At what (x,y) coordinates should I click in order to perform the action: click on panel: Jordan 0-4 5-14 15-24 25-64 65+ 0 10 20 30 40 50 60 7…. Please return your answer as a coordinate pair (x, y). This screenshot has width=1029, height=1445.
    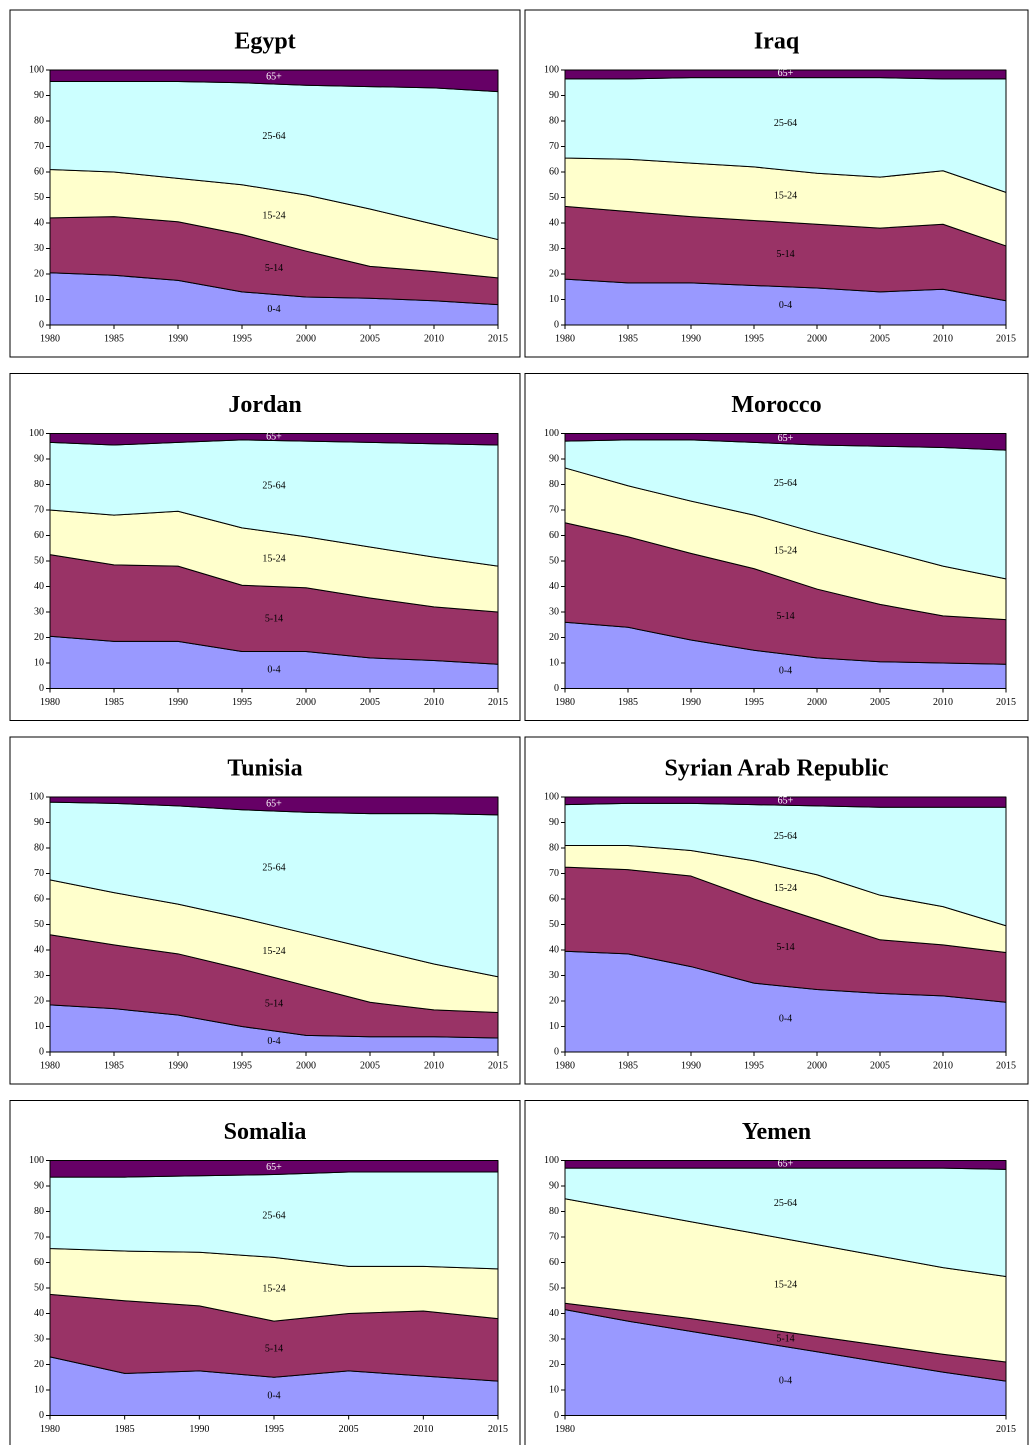
    Looking at the image, I should click on (265, 547).